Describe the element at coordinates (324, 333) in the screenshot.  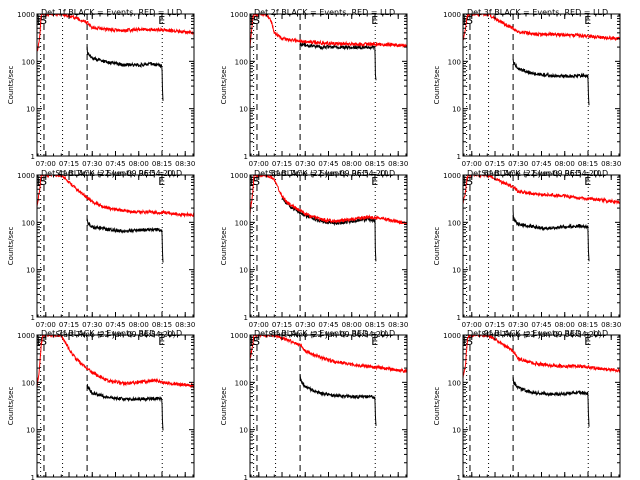
I see `chart-title: Det 8f BLACK = Events, RED = LLD` at that location.